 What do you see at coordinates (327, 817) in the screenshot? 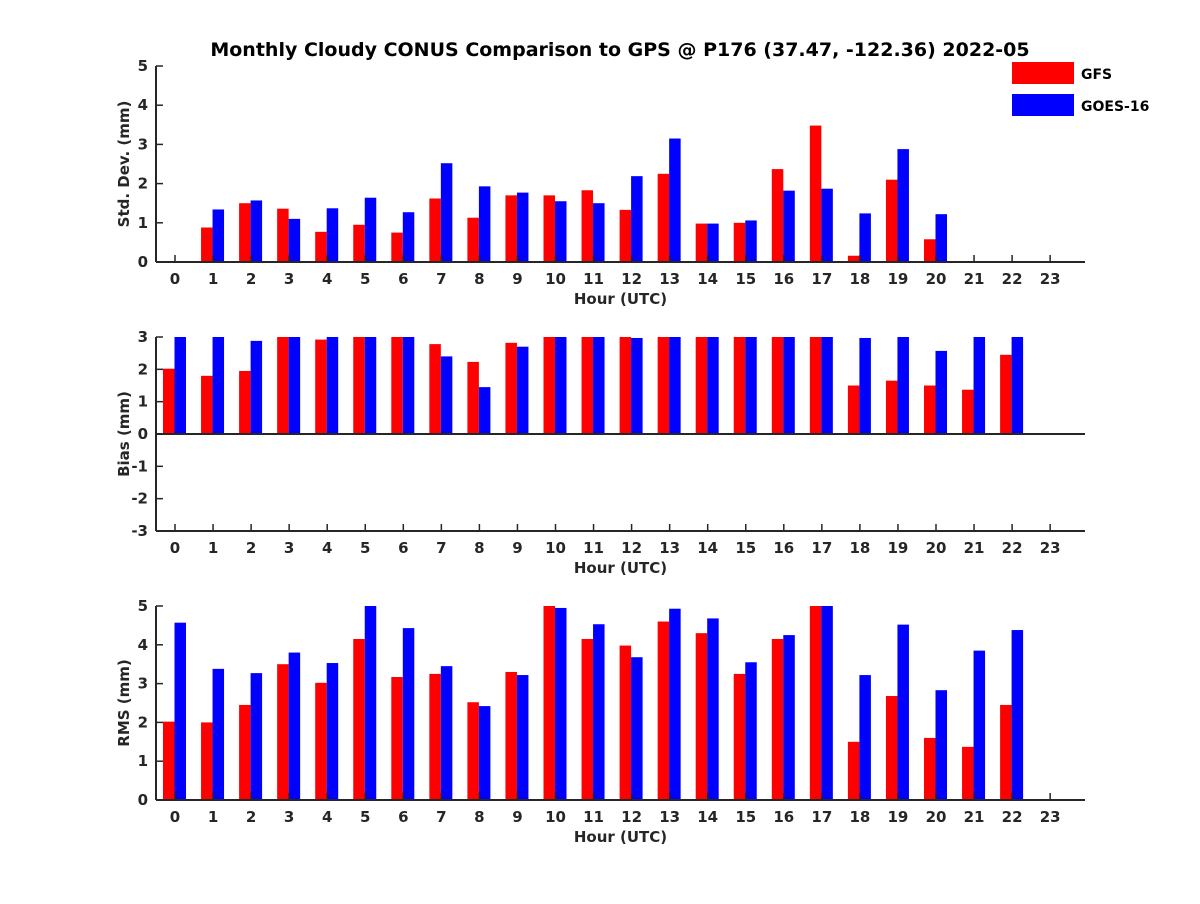
I see `x-tick-label-rms-4: 4` at bounding box center [327, 817].